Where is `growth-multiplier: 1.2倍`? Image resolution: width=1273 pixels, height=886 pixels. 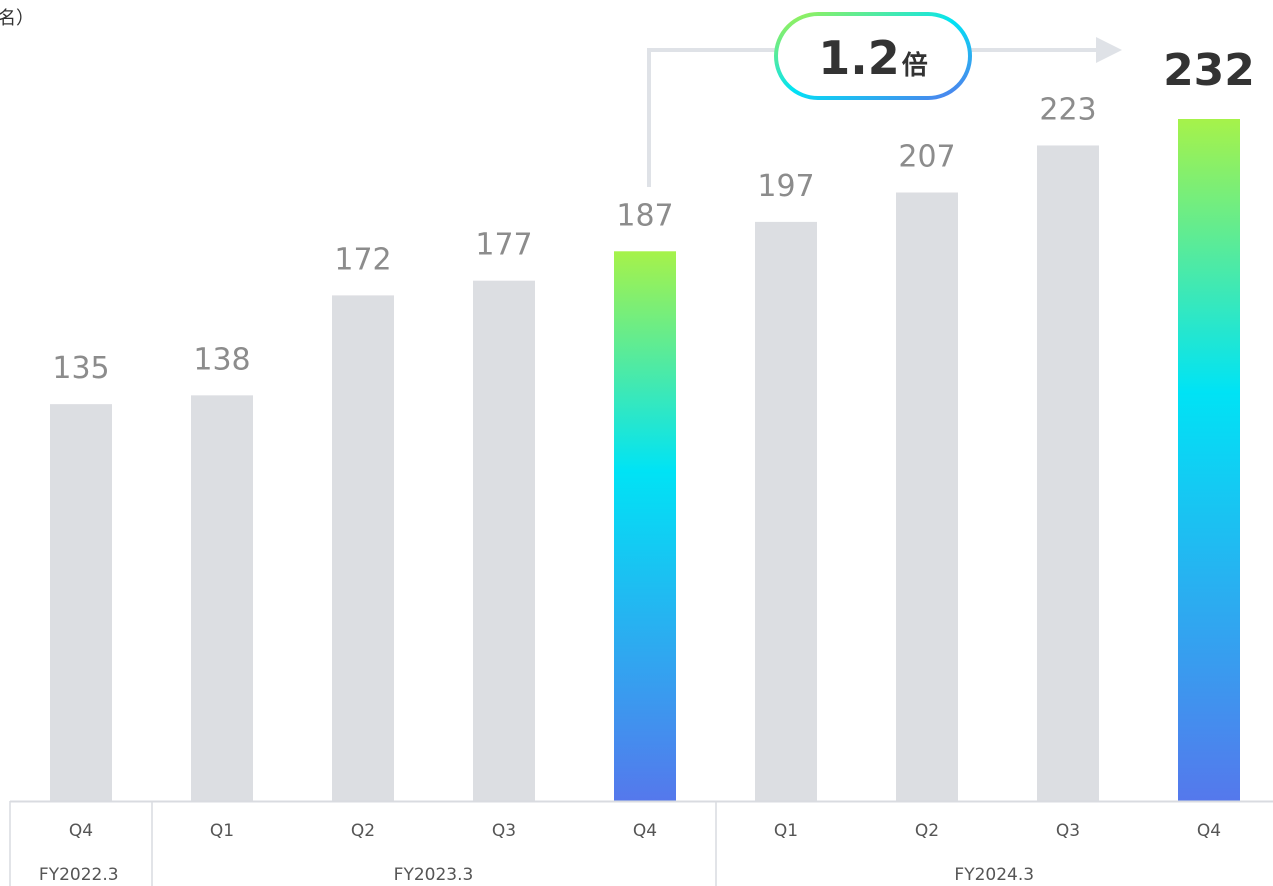 growth-multiplier: 1.2倍 is located at coordinates (873, 58).